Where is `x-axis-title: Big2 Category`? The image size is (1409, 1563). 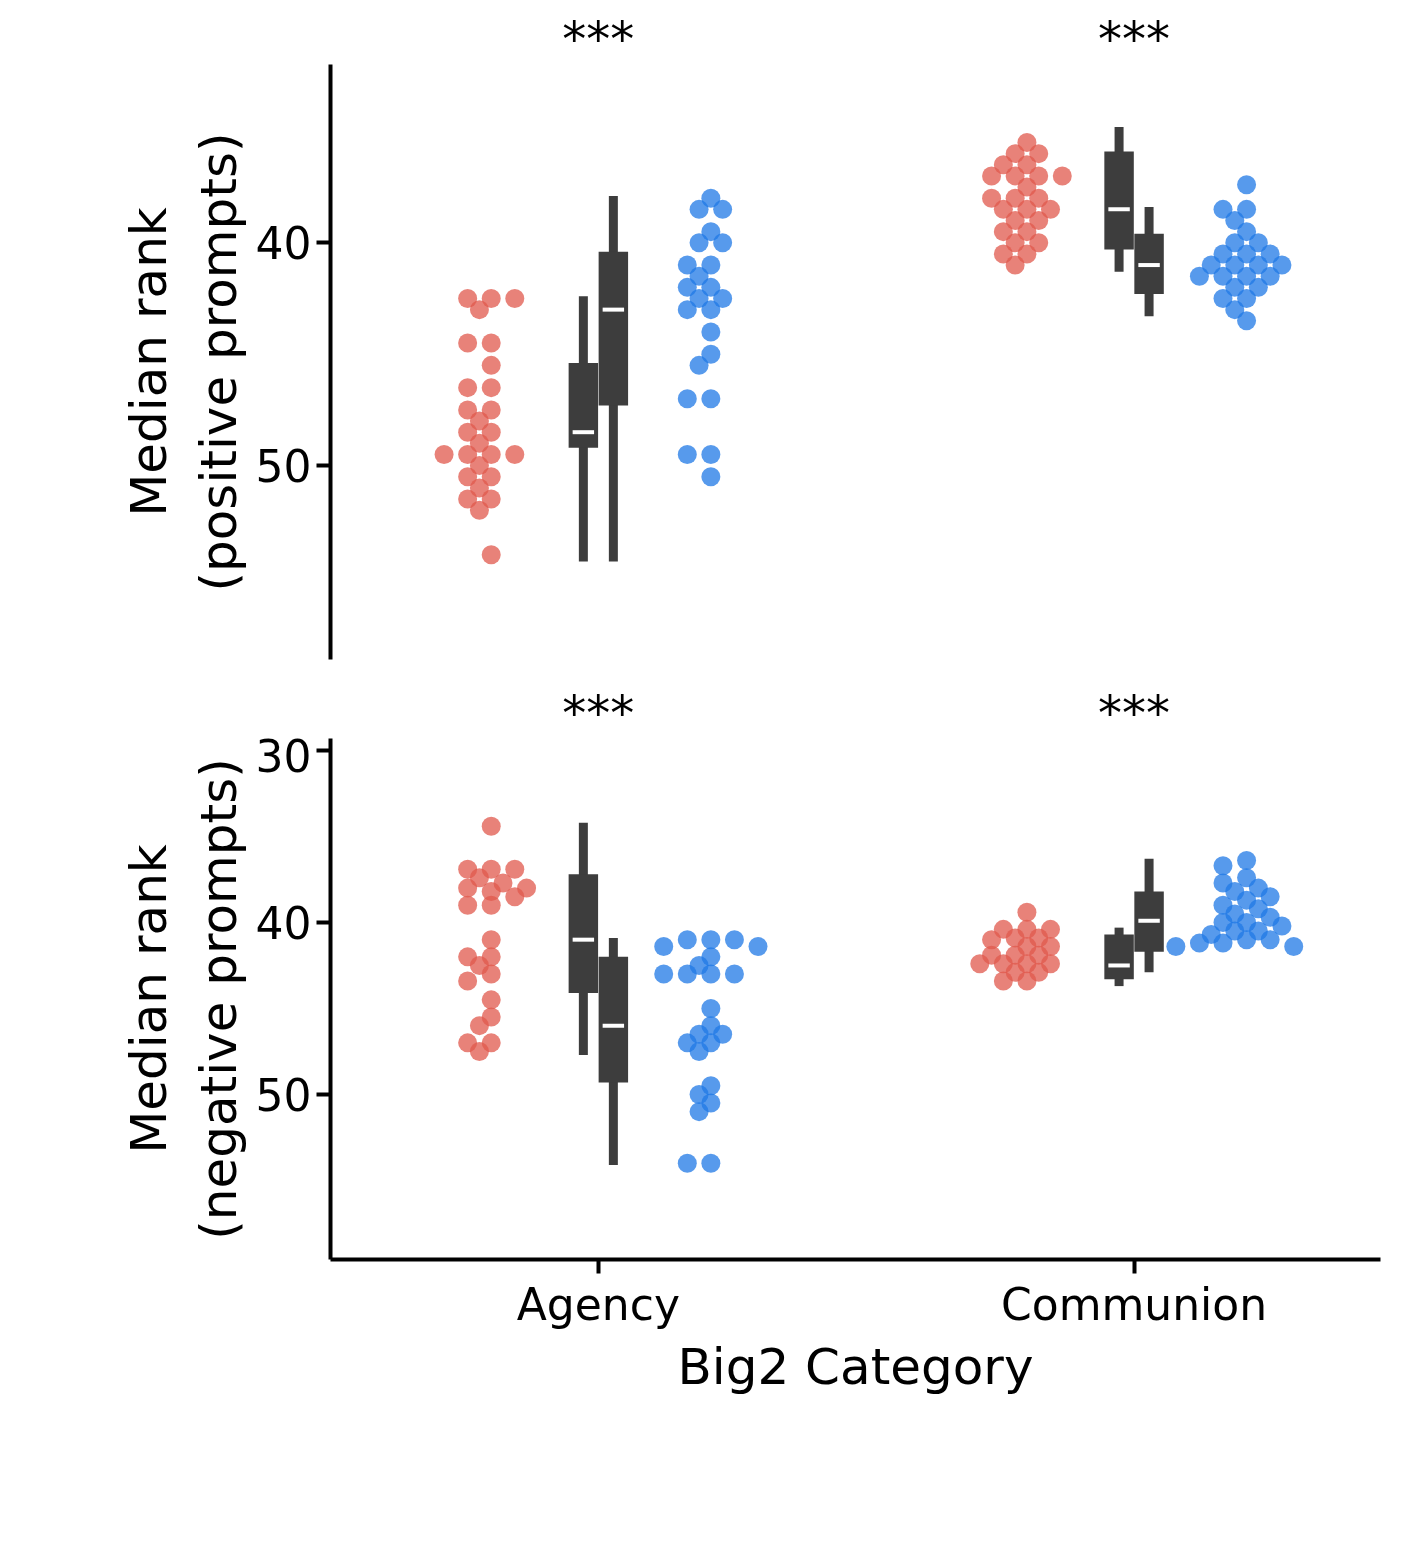 x-axis-title: Big2 Category is located at coordinates (855, 1366).